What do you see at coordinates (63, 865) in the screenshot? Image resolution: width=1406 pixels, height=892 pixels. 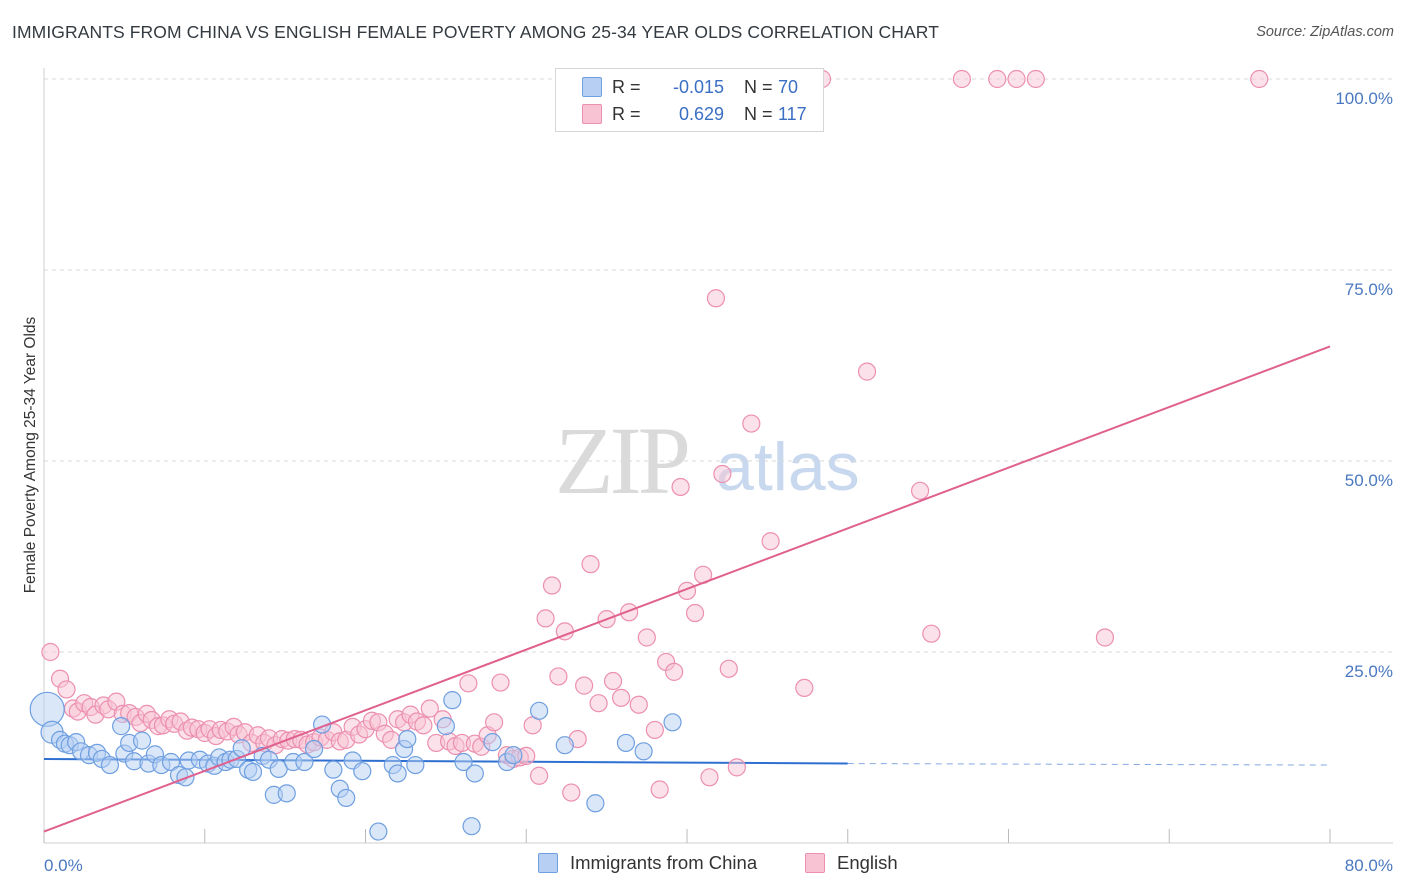 I see `x-tick-label: 0.0%` at bounding box center [63, 865].